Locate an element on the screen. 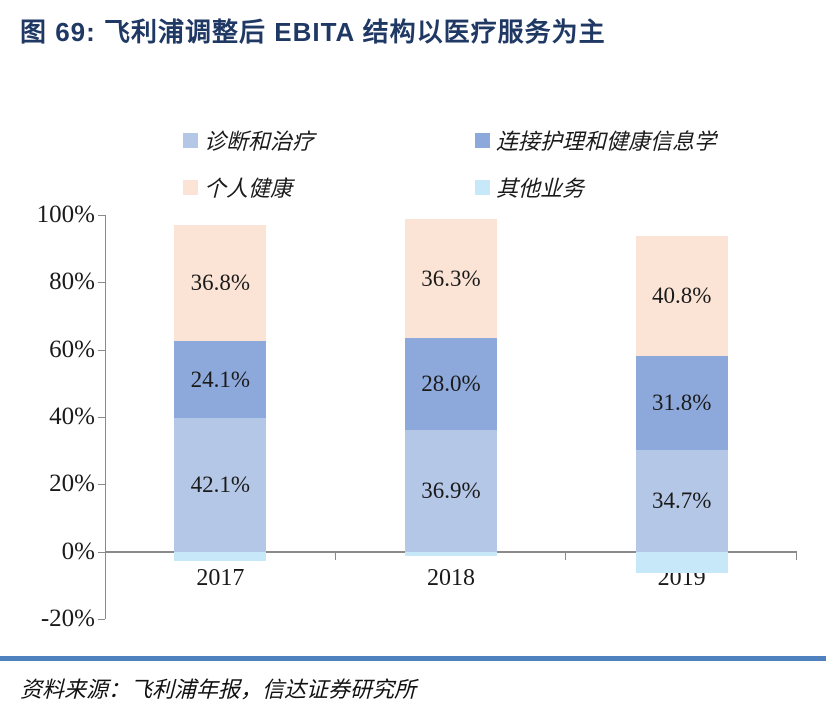 This screenshot has width=826, height=722. legend-item-other-business: 其他业务 is located at coordinates (595, 187).